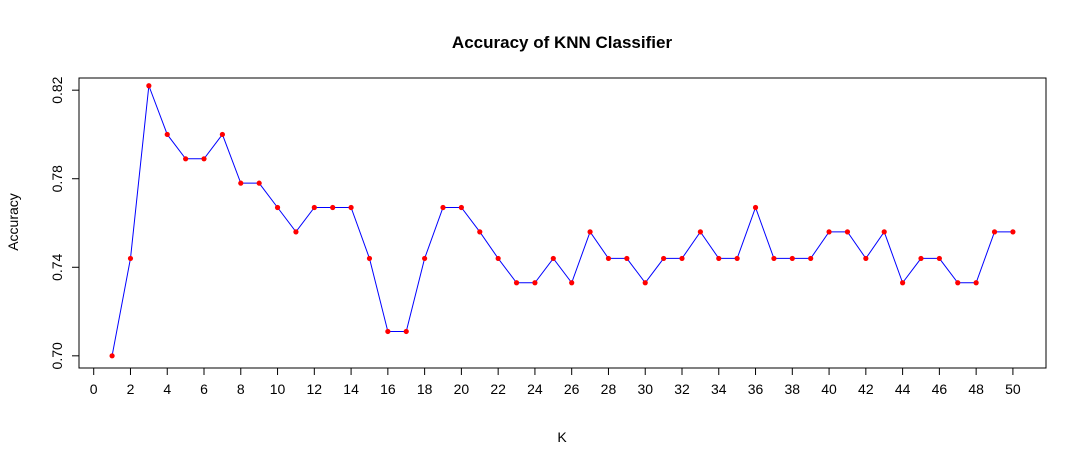 This screenshot has width=1086, height=466. Describe the element at coordinates (645, 389) in the screenshot. I see `x-tick-label: 30` at that location.